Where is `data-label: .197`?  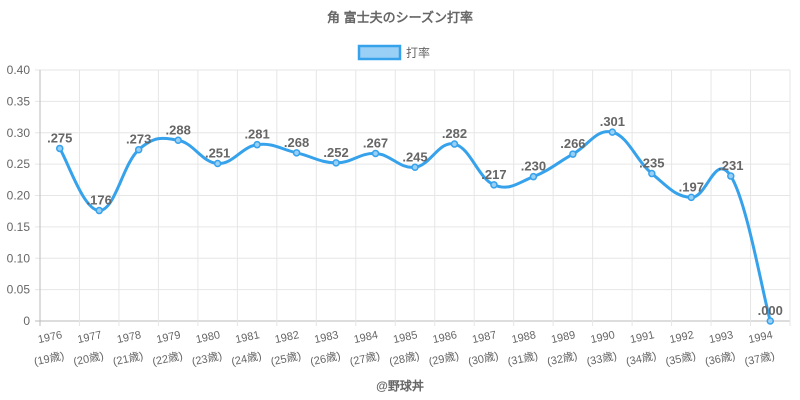 data-label: .197 is located at coordinates (691, 186).